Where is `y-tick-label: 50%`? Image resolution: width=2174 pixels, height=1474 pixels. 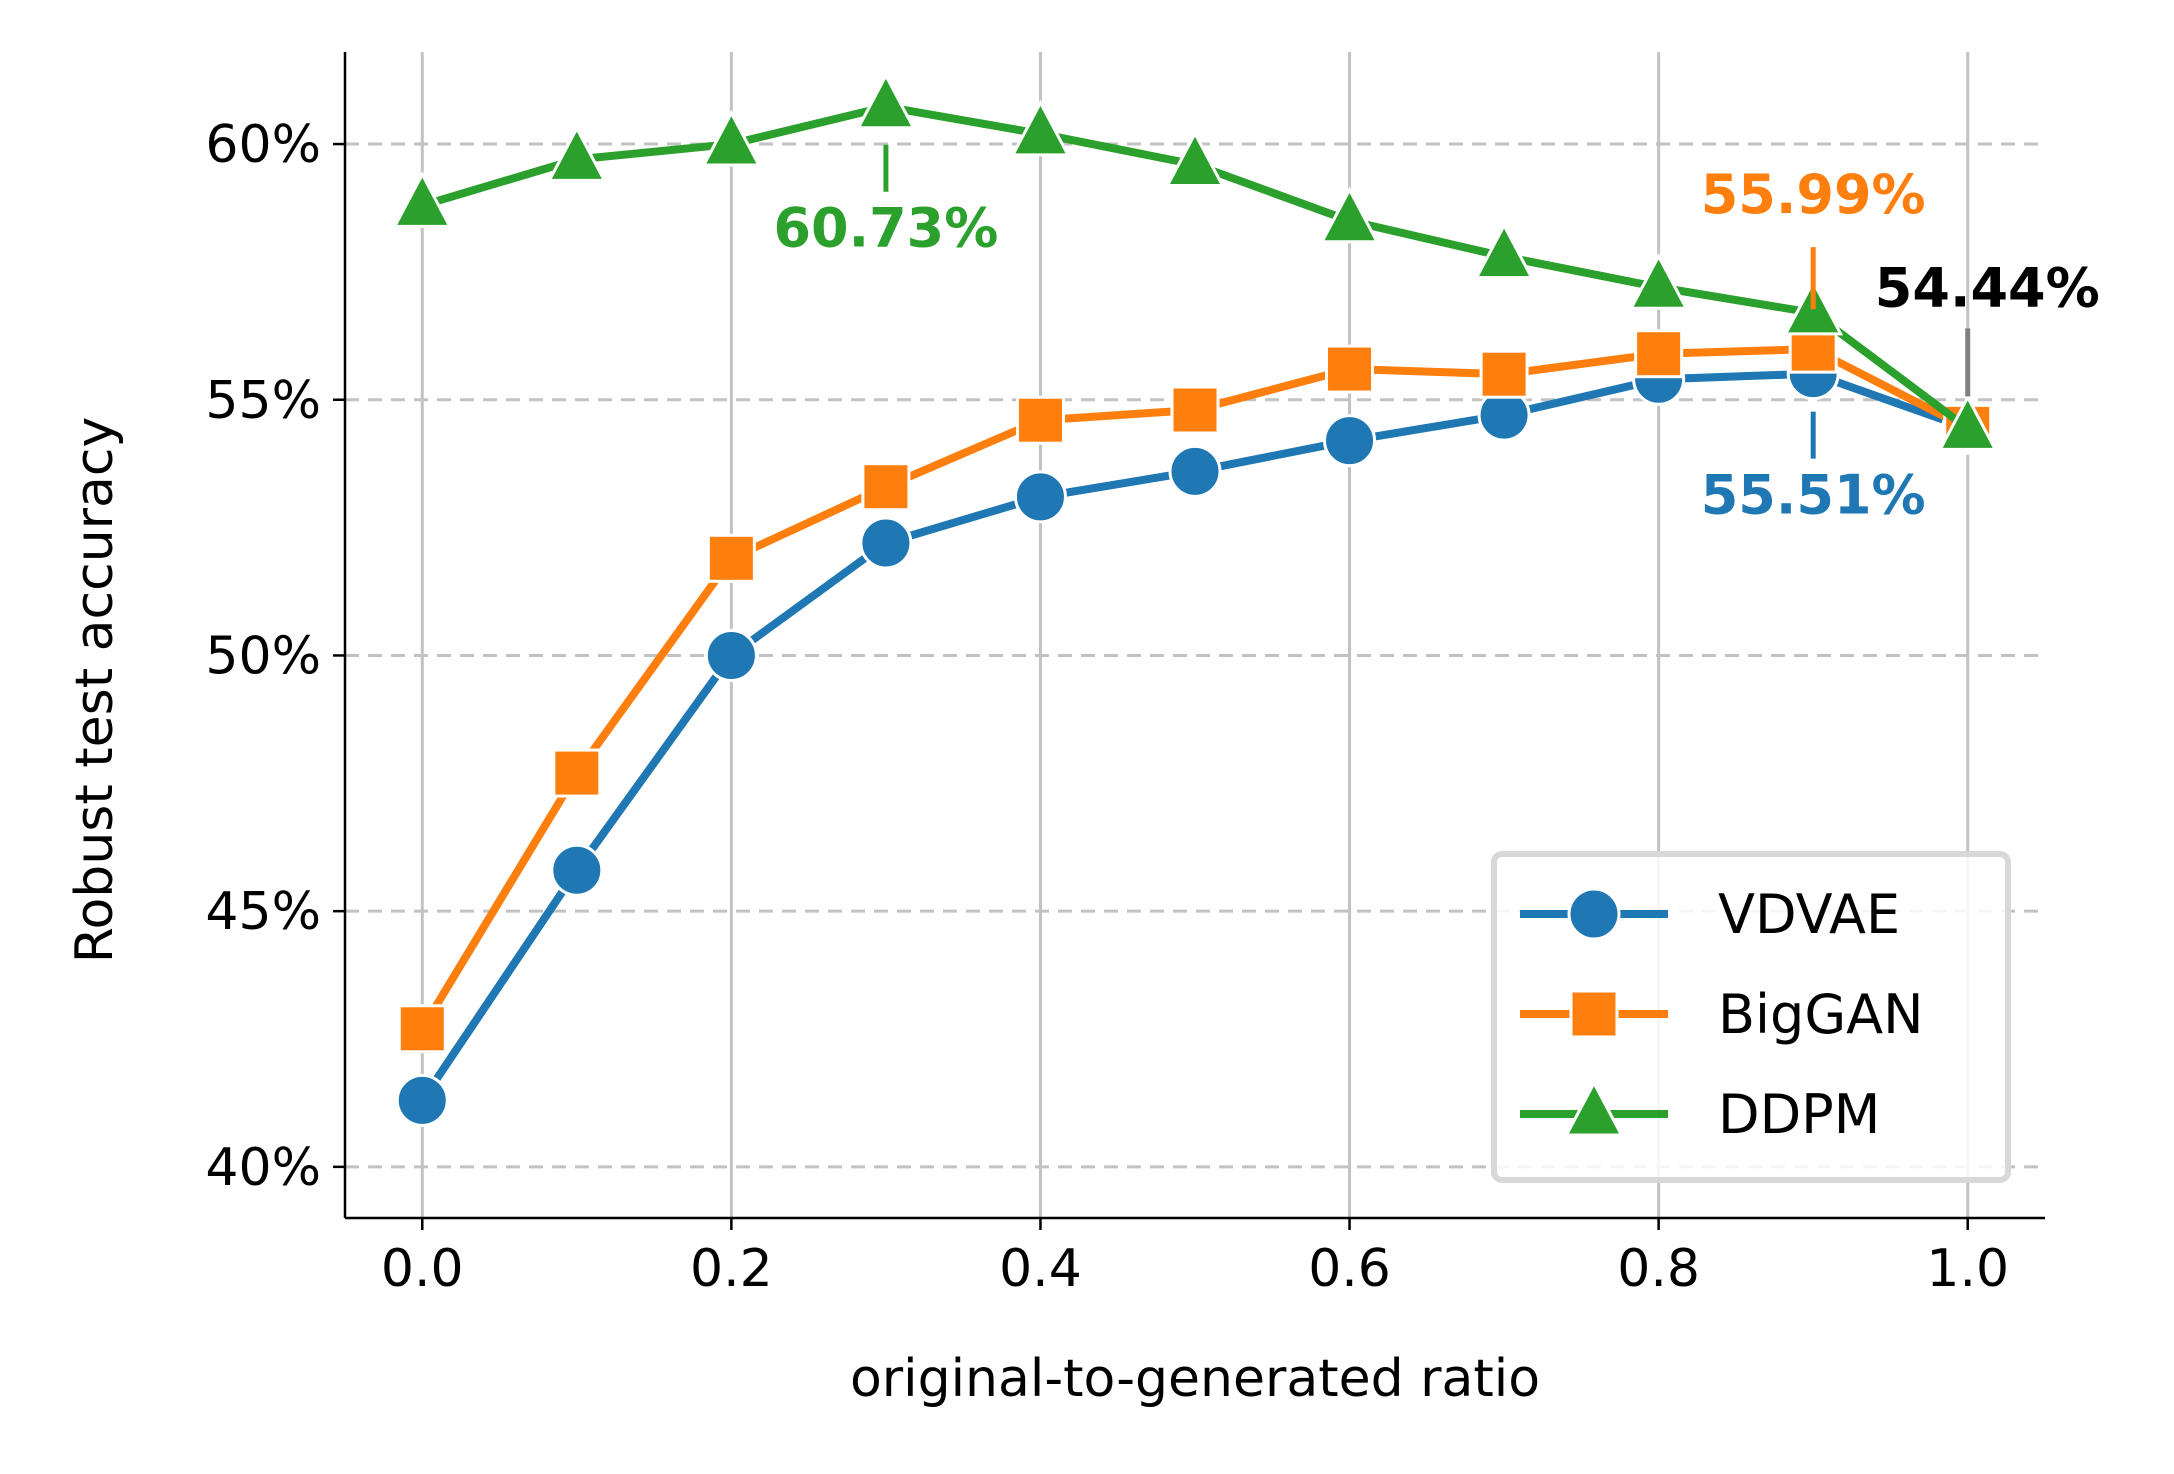
y-tick-label: 50% is located at coordinates (263, 656).